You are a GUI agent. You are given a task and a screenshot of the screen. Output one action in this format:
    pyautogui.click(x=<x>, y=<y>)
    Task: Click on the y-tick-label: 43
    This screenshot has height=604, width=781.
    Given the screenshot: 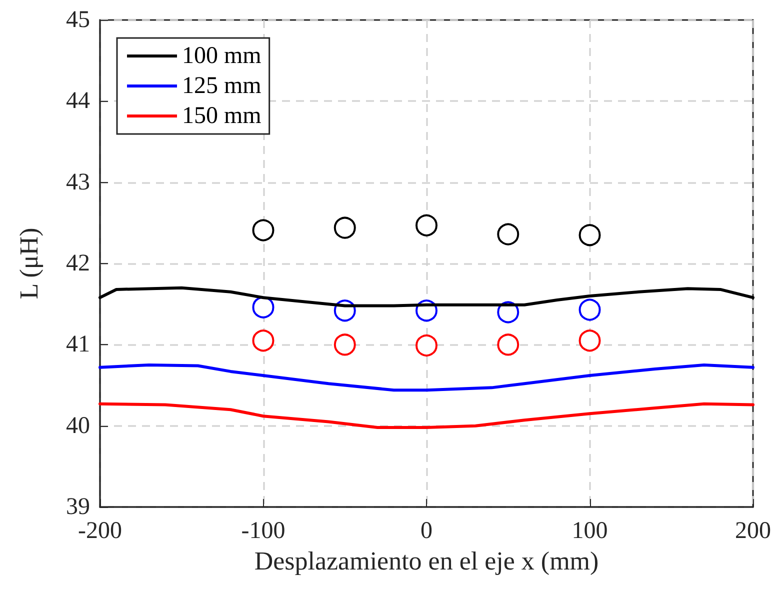 What is the action you would take?
    pyautogui.click(x=78, y=182)
    